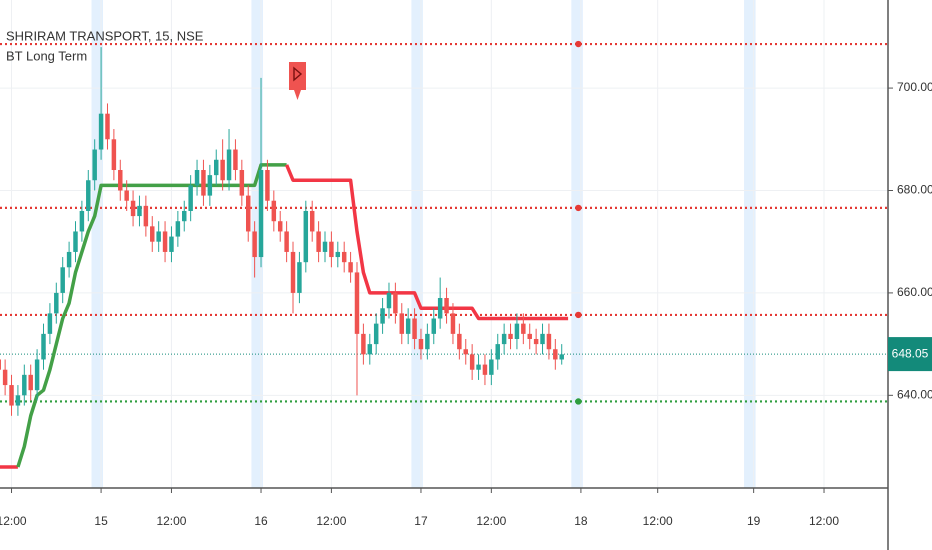  I want to click on x-tick-label: 17, so click(421, 521).